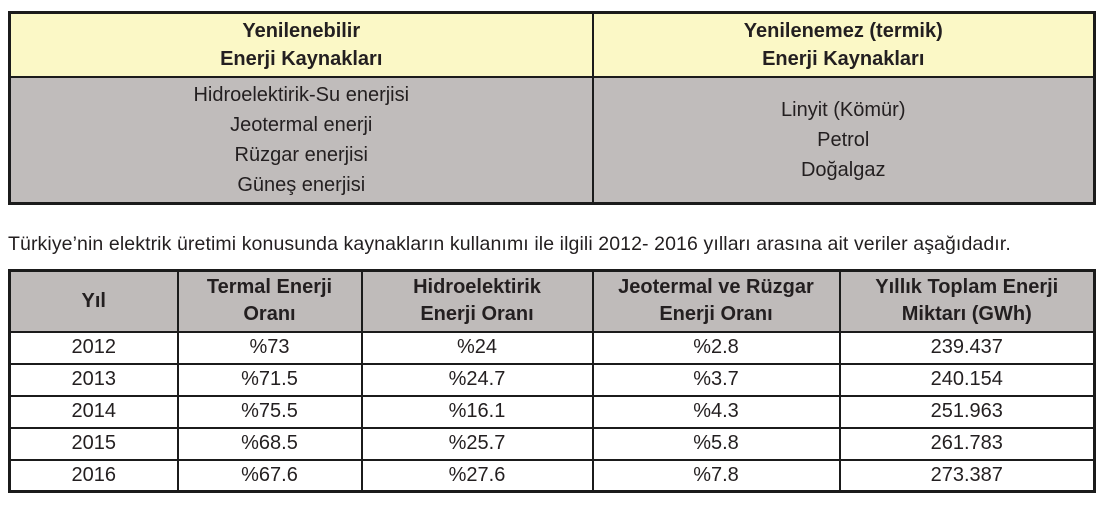  Describe the element at coordinates (269, 443) in the screenshot. I see `thermal-ratio-cell: %68.5` at that location.